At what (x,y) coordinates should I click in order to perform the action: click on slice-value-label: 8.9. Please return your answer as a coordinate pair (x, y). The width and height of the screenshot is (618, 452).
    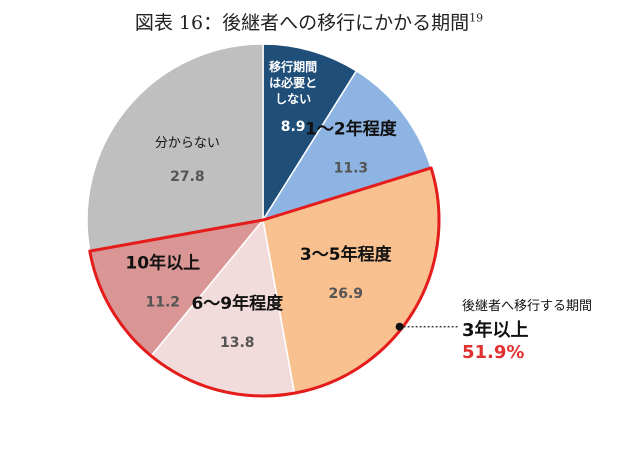
    Looking at the image, I should click on (293, 127).